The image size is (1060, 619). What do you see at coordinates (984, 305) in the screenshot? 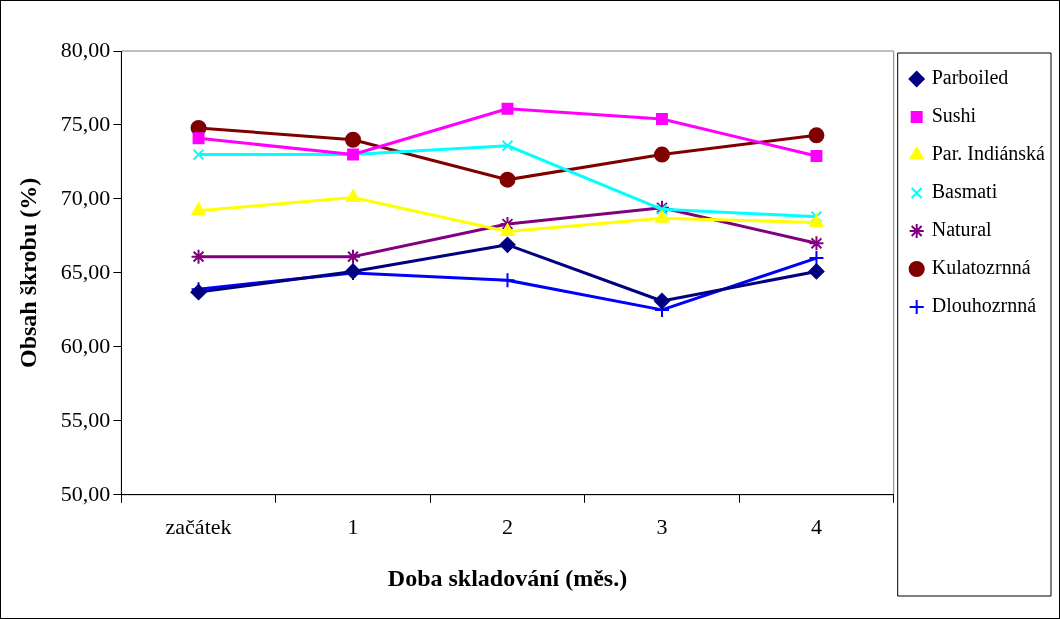
I see `legend-label: Dlouhozrnná` at bounding box center [984, 305].